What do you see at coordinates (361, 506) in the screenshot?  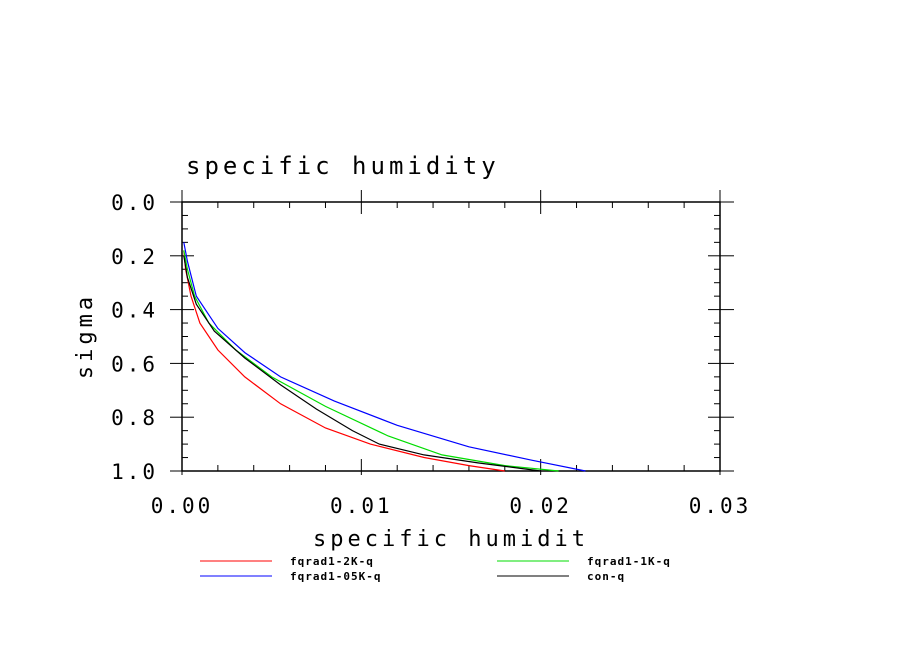 I see `x-tick-label: 0.01` at bounding box center [361, 506].